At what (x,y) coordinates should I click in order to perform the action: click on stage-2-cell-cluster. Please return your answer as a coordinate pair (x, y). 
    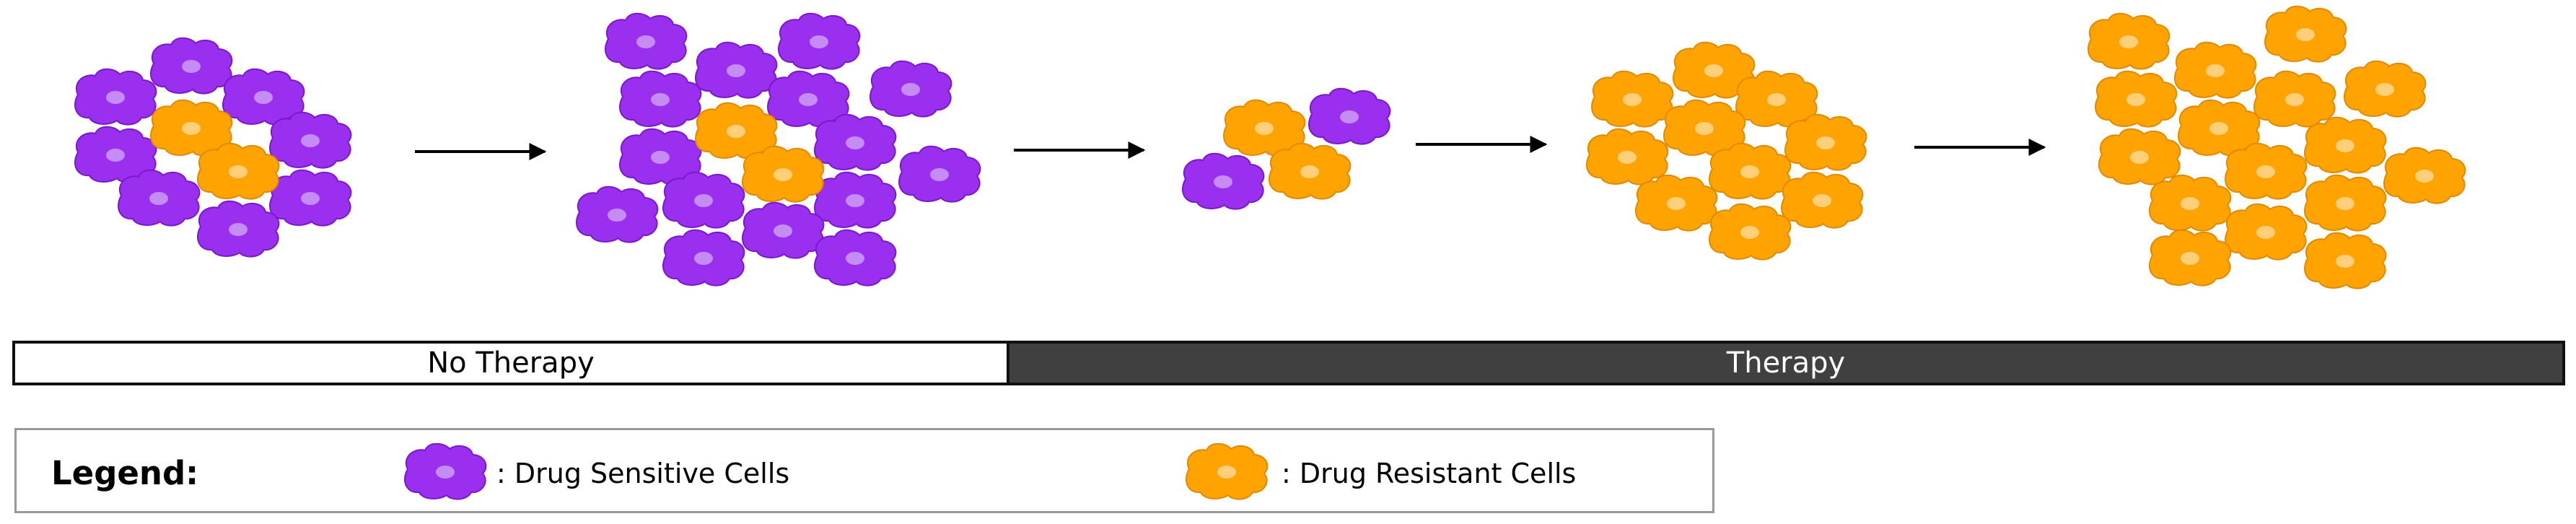
    Looking at the image, I should click on (779, 149).